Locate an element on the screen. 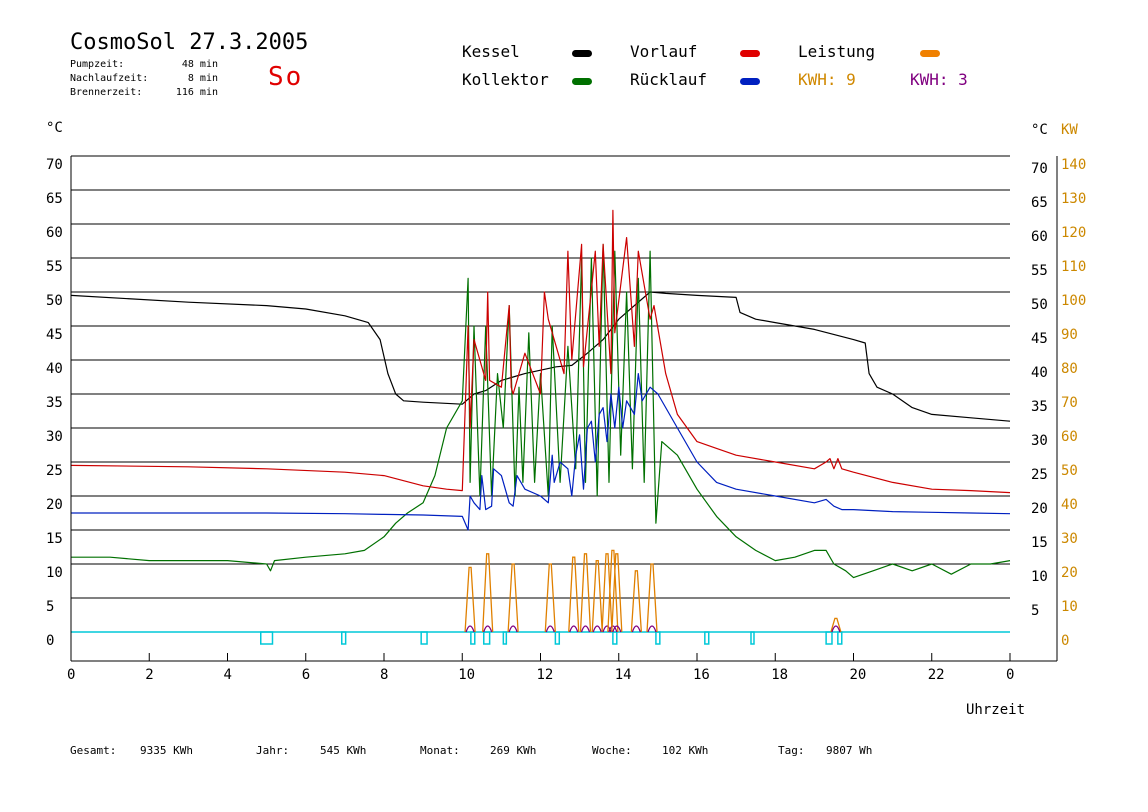  x-tick-label: 6 is located at coordinates (306, 675).